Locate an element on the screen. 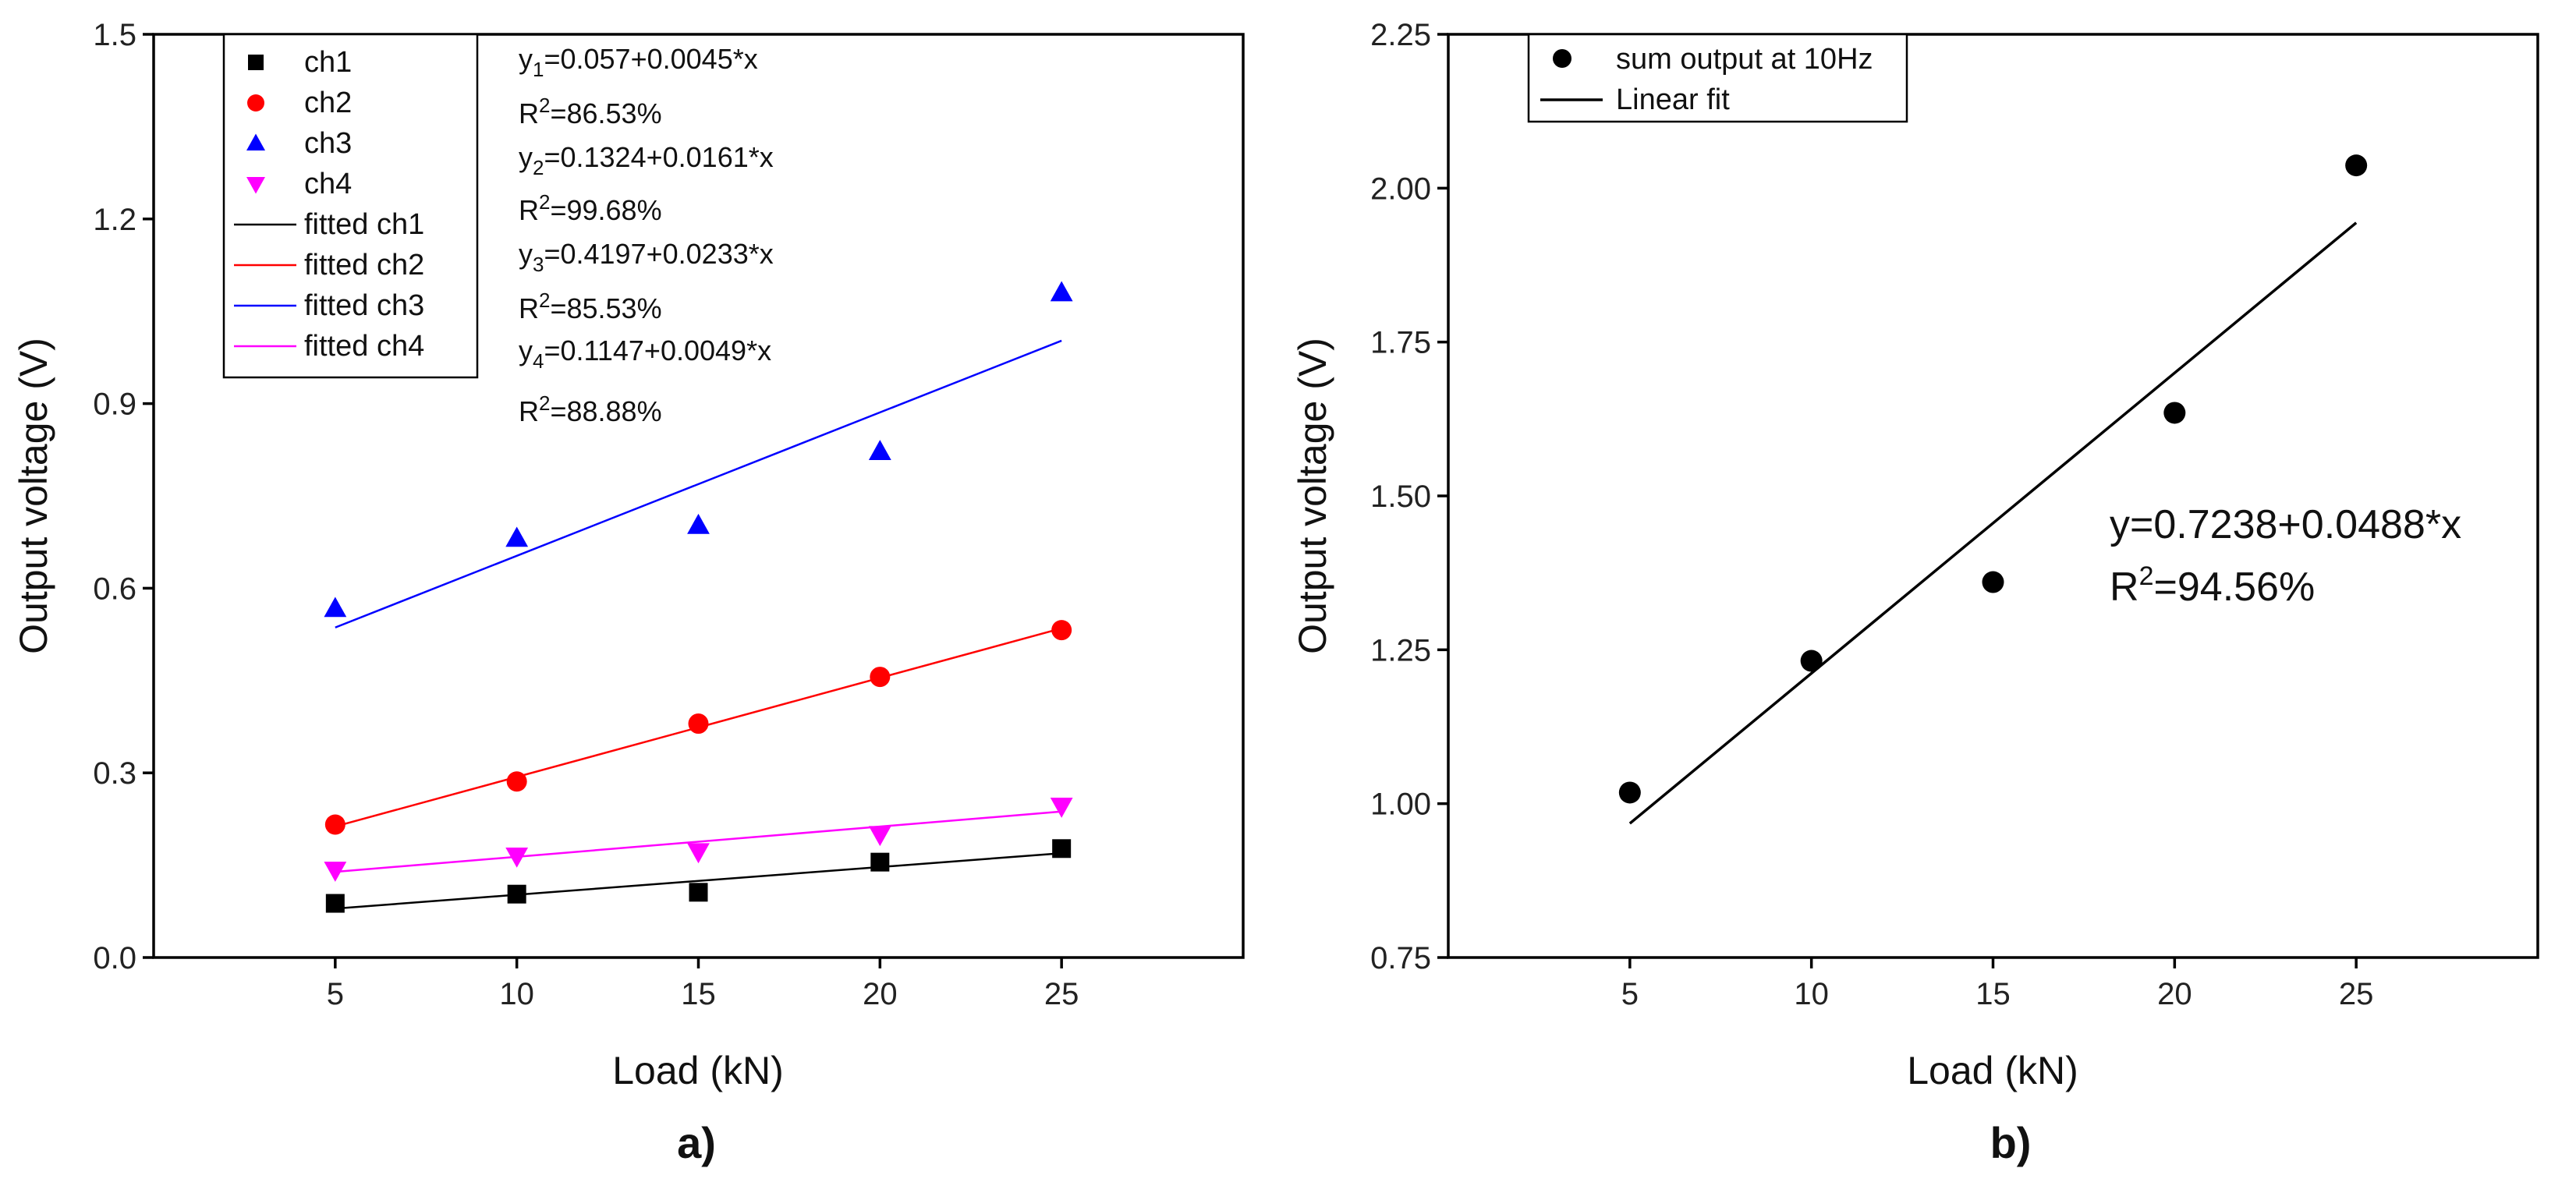 The width and height of the screenshot is (2576, 1193). legend-marker-ch2 is located at coordinates (255, 103).